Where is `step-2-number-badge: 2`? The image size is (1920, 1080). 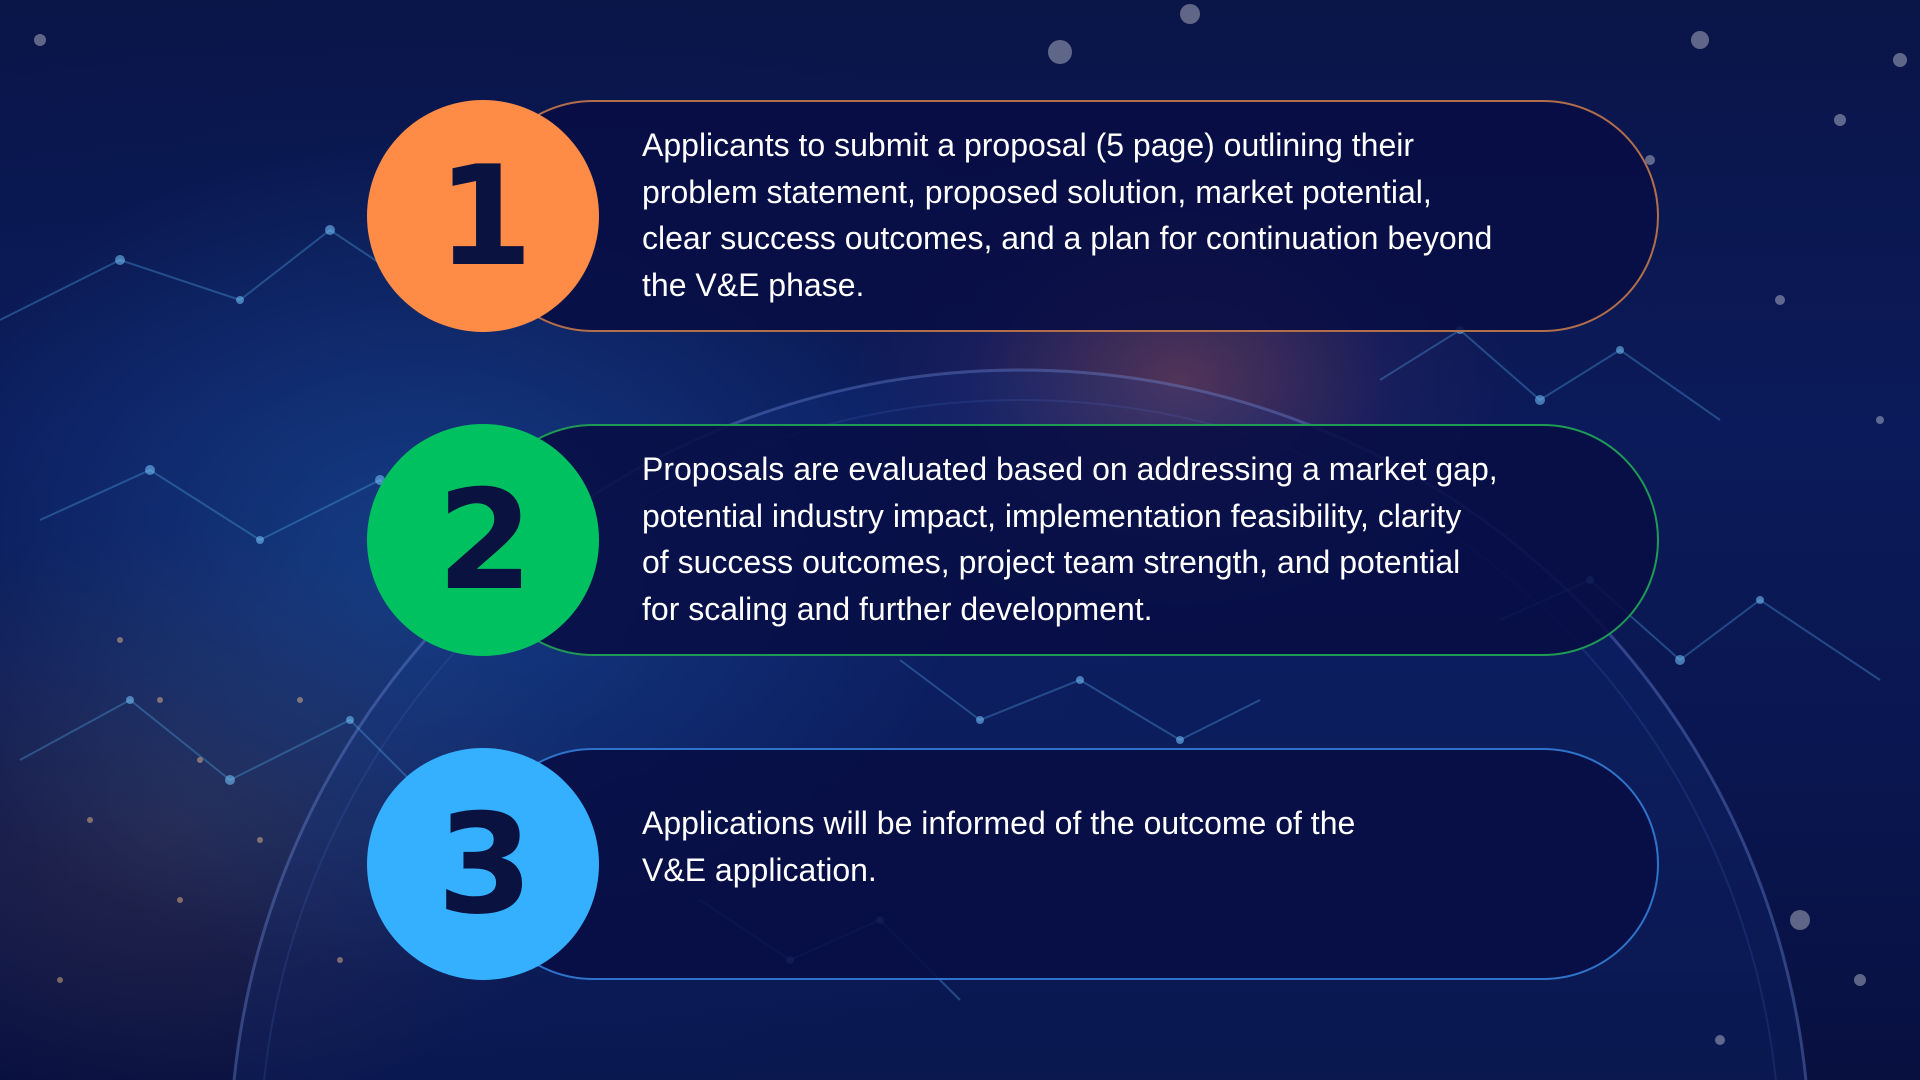 step-2-number-badge: 2 is located at coordinates (483, 540).